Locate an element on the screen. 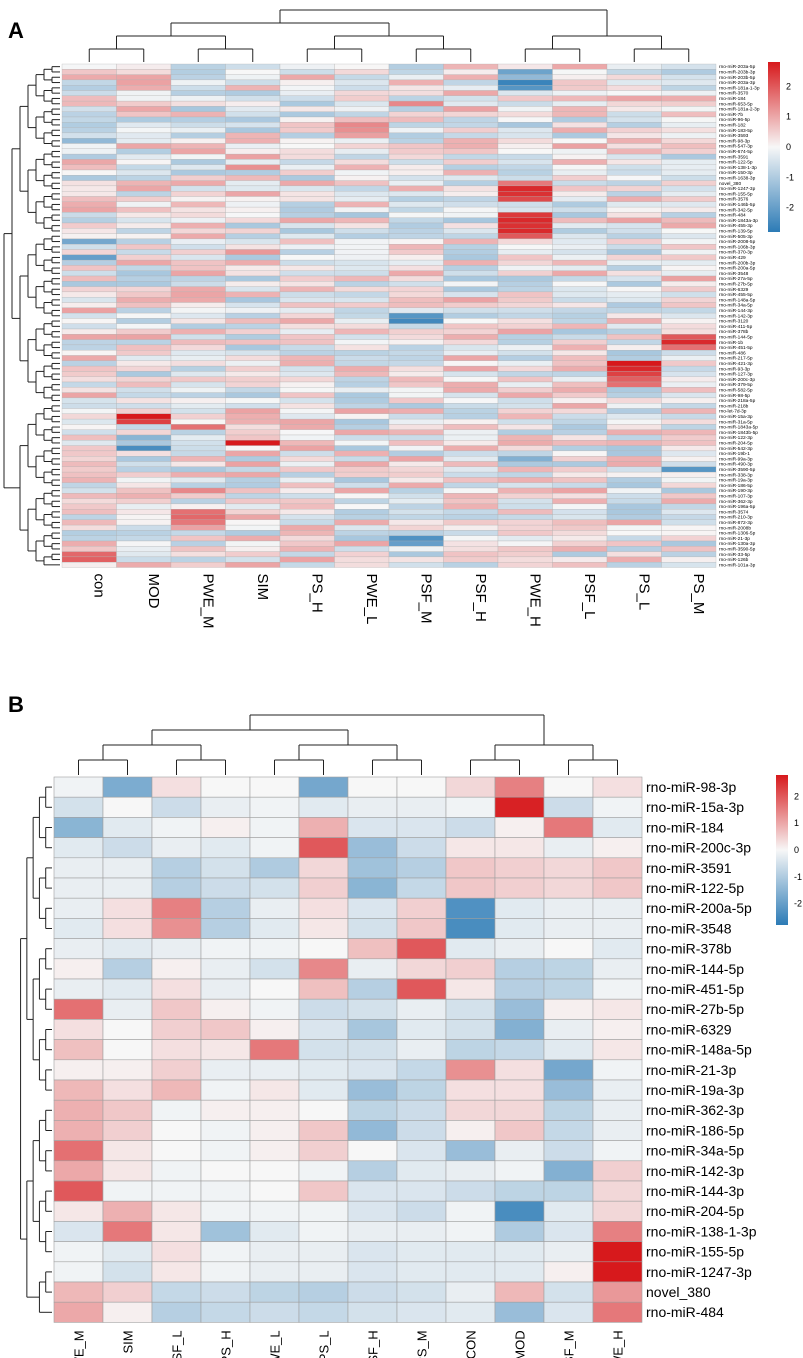  row-label: rno-miR-203b-3p is located at coordinates (737, 73).